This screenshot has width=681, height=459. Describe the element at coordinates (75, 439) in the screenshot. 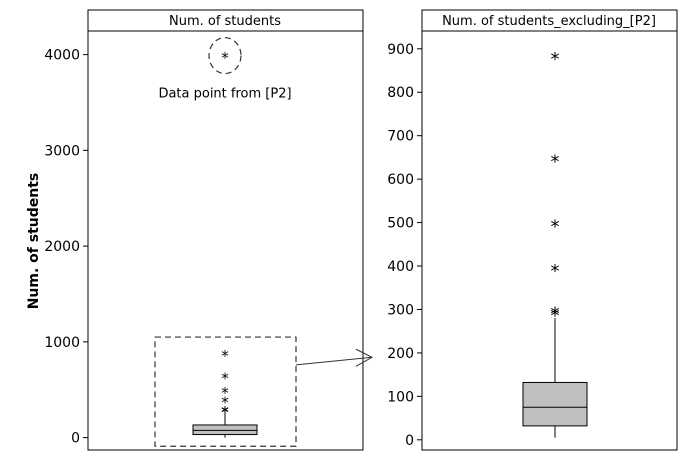

I see `left-y-tick-label: 0` at that location.